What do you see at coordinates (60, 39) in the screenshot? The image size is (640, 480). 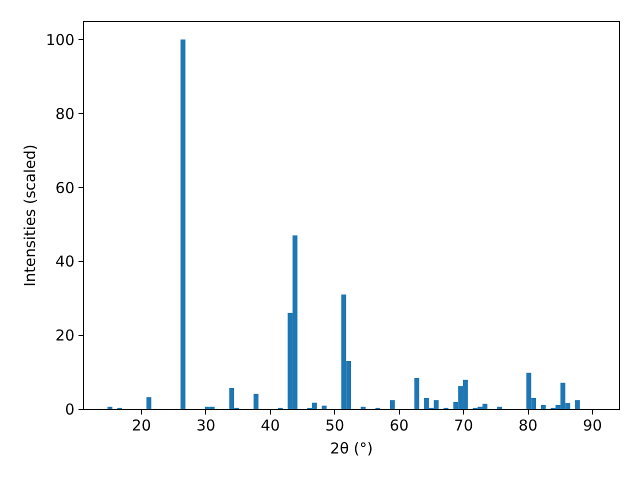 I see `y-tick-label: 100` at bounding box center [60, 39].